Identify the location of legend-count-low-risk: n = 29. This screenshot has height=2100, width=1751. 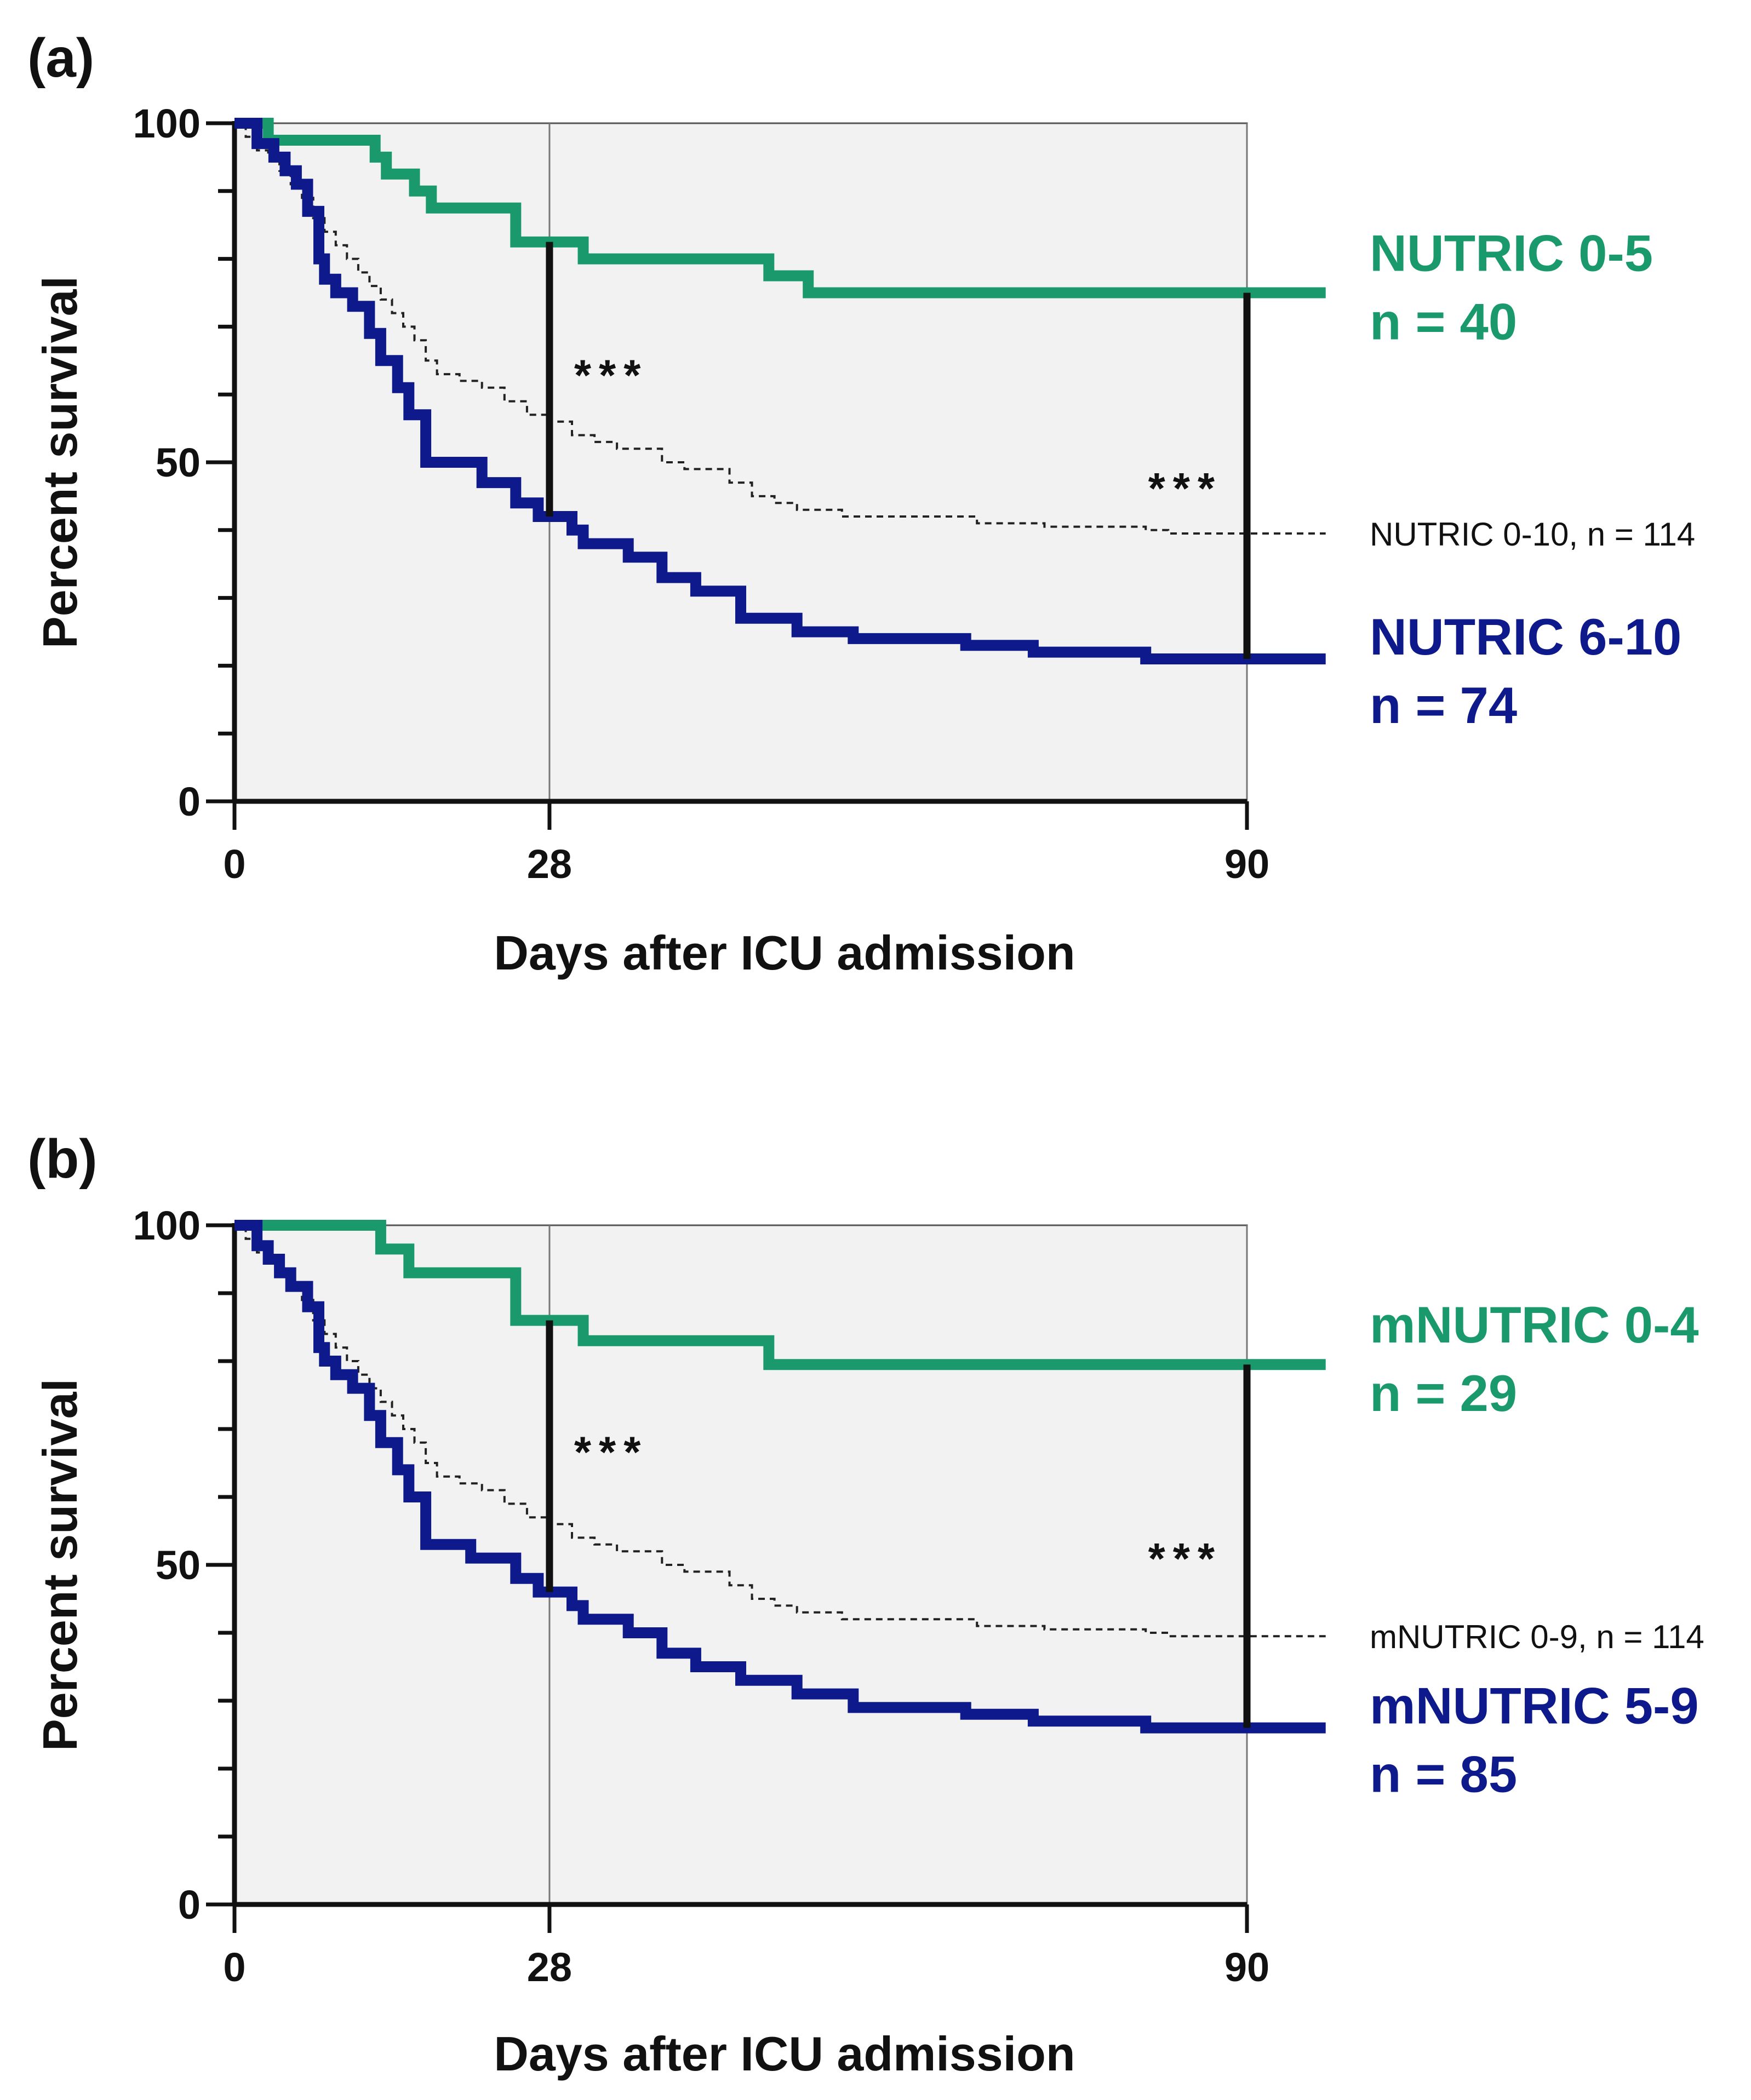
(1443, 1393).